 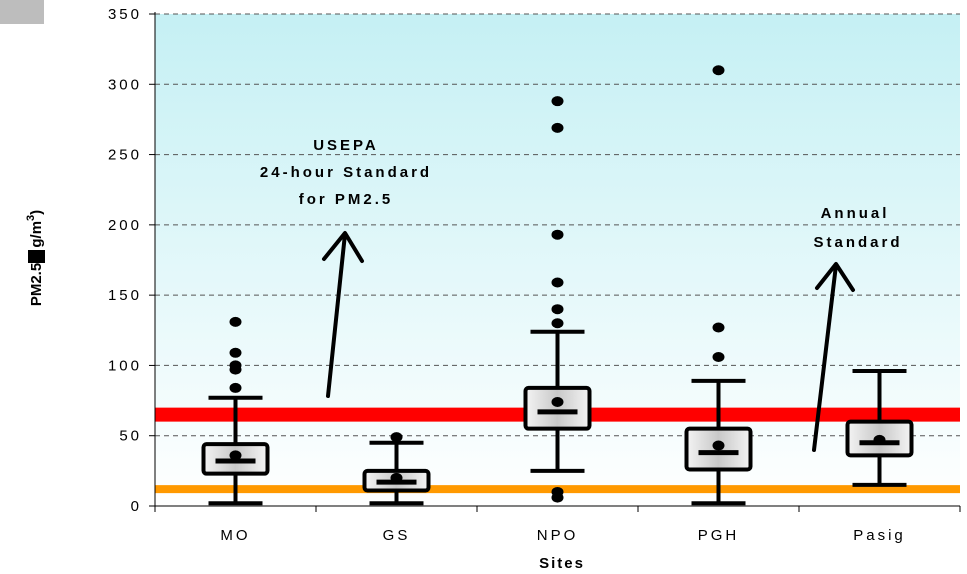 I want to click on annotation-annual-line-1: Annual, so click(x=855, y=213).